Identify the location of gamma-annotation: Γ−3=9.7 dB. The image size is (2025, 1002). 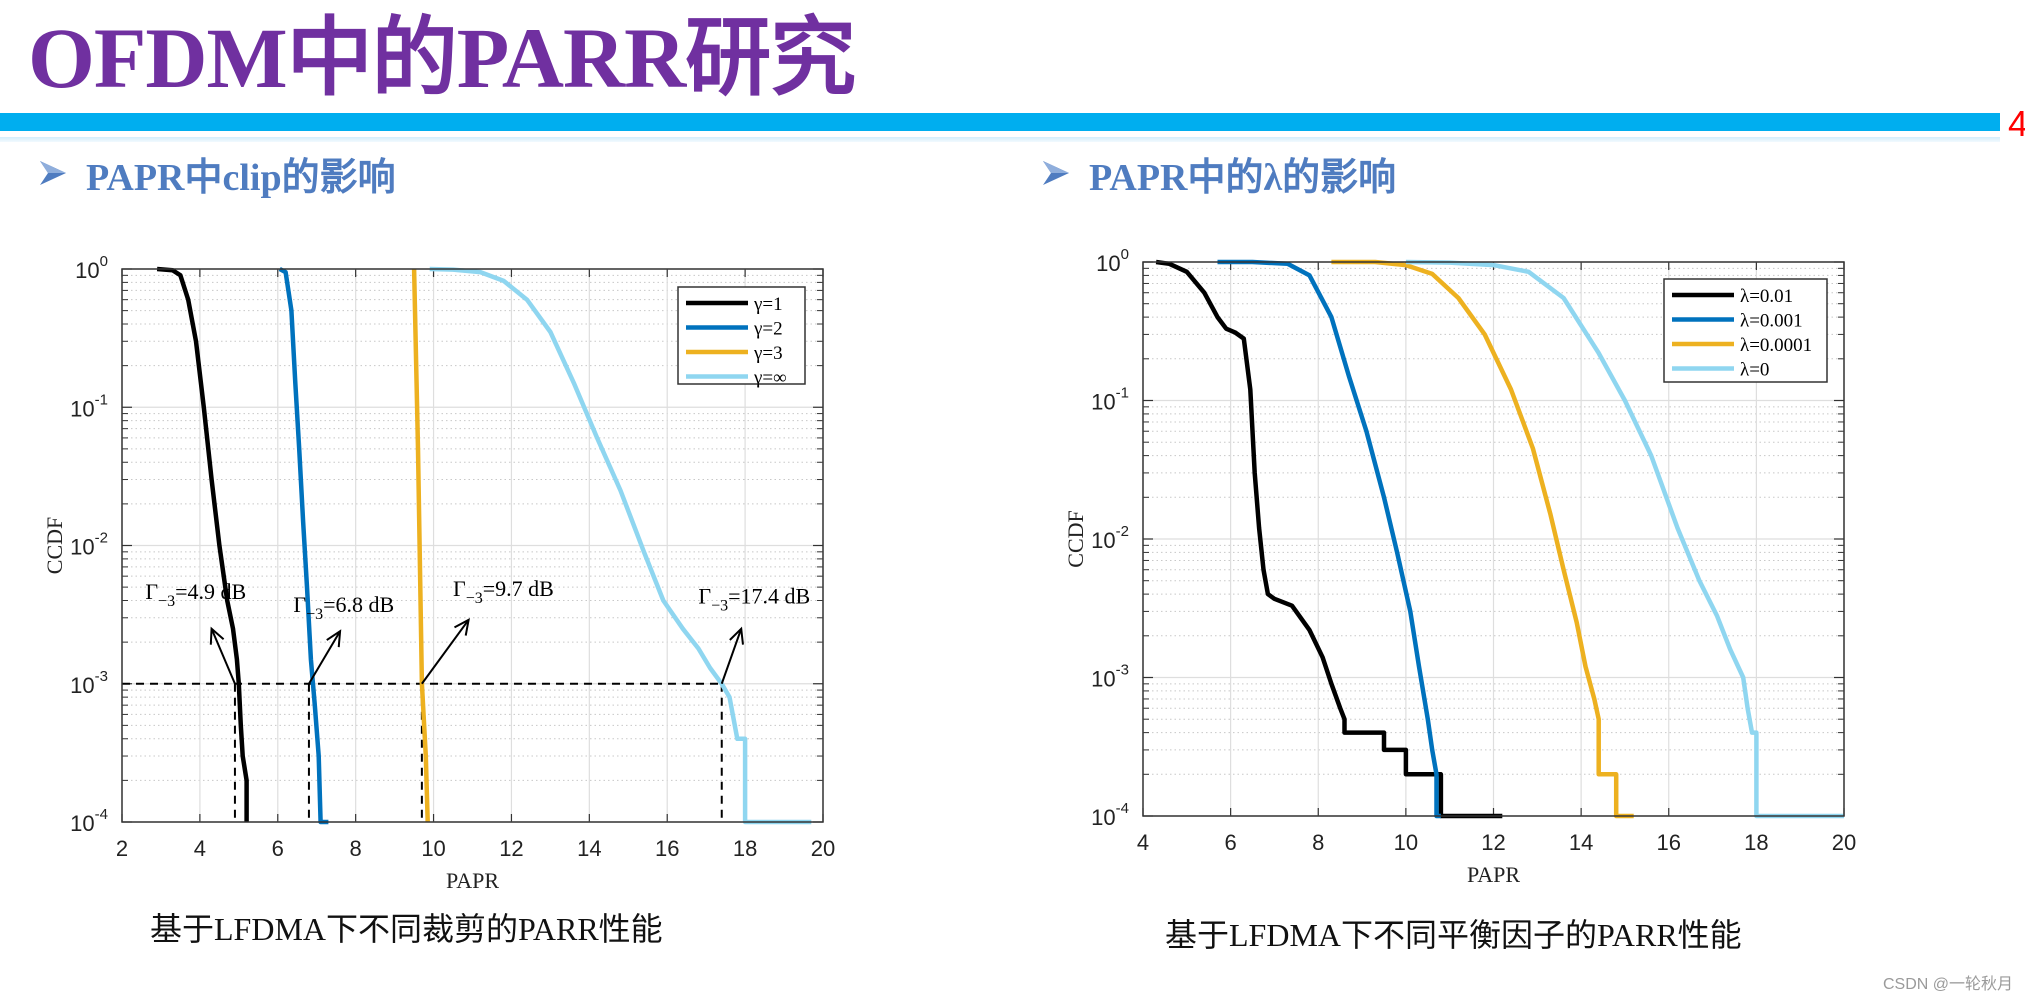
(487, 630).